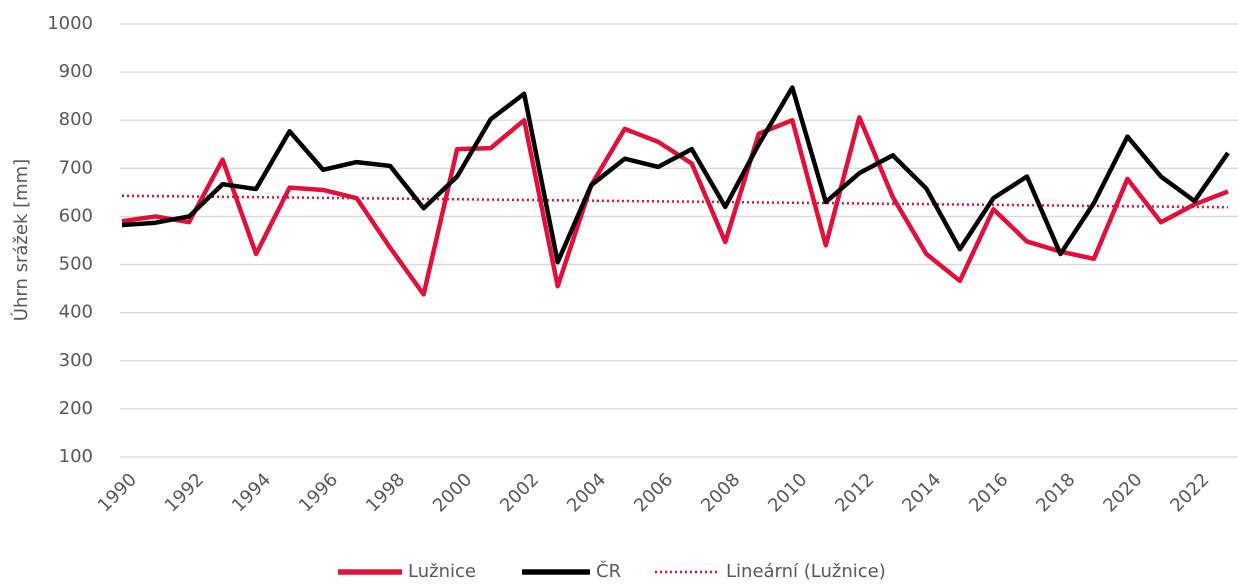  I want to click on x-tick-label: 2022, so click(1189, 492).